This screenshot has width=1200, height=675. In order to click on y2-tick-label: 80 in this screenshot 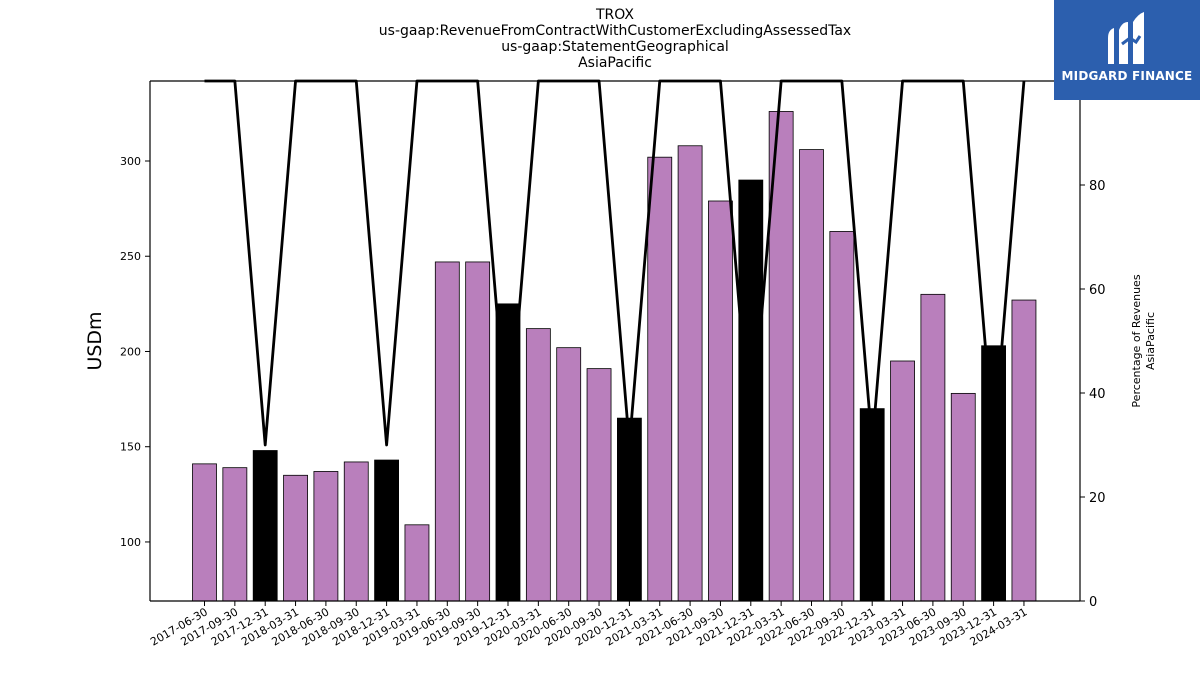, I will do `click(1097, 186)`.